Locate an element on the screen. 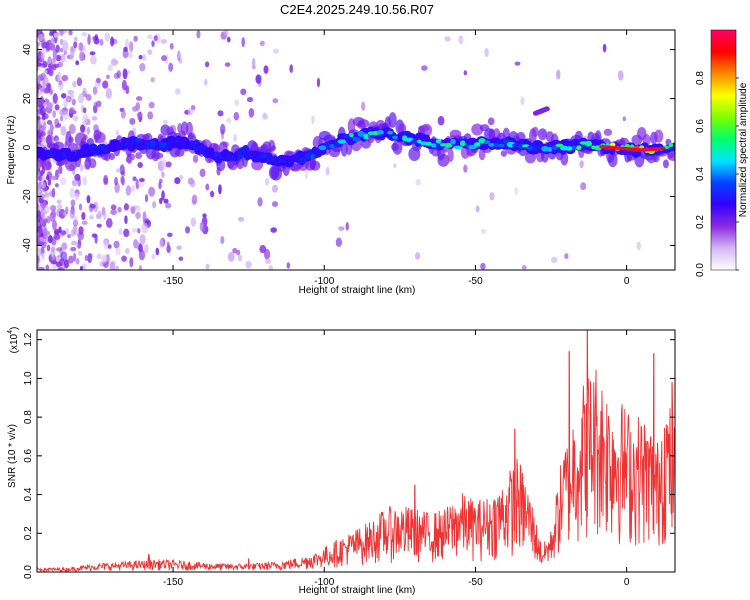  snr-multiplier-base: (x10 is located at coordinates (14, 343).